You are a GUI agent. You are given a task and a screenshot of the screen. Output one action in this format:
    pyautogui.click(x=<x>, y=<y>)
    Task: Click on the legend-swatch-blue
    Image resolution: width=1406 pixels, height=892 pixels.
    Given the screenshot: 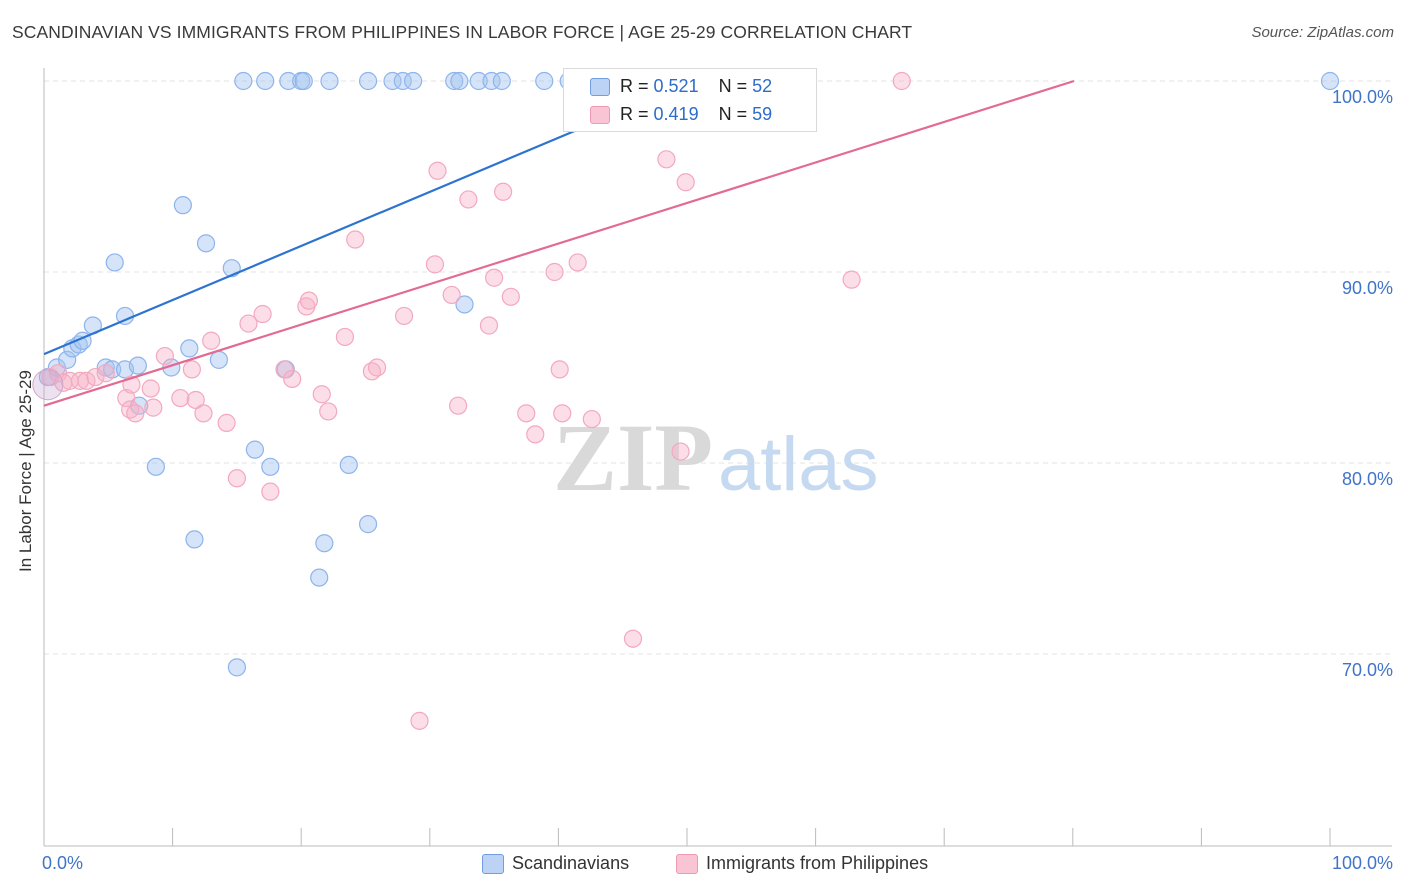 What is the action you would take?
    pyautogui.click(x=600, y=87)
    